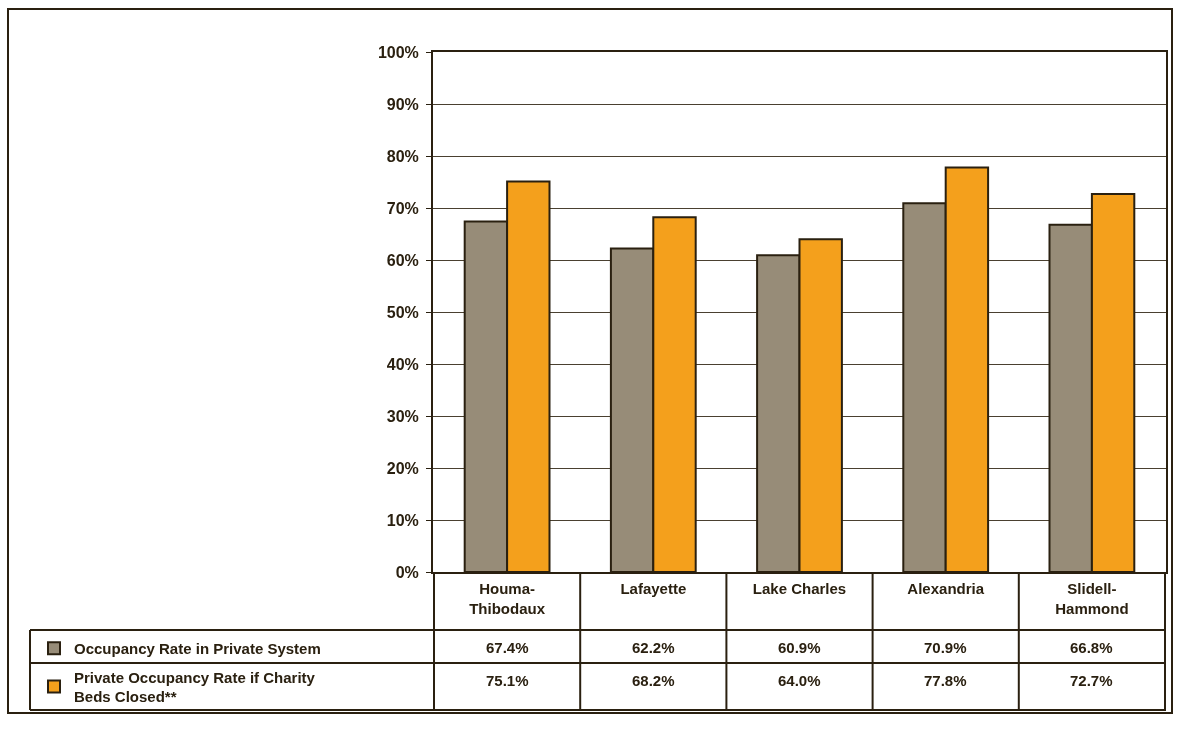  I want to click on x-tick-label: Lafayette, so click(653, 588).